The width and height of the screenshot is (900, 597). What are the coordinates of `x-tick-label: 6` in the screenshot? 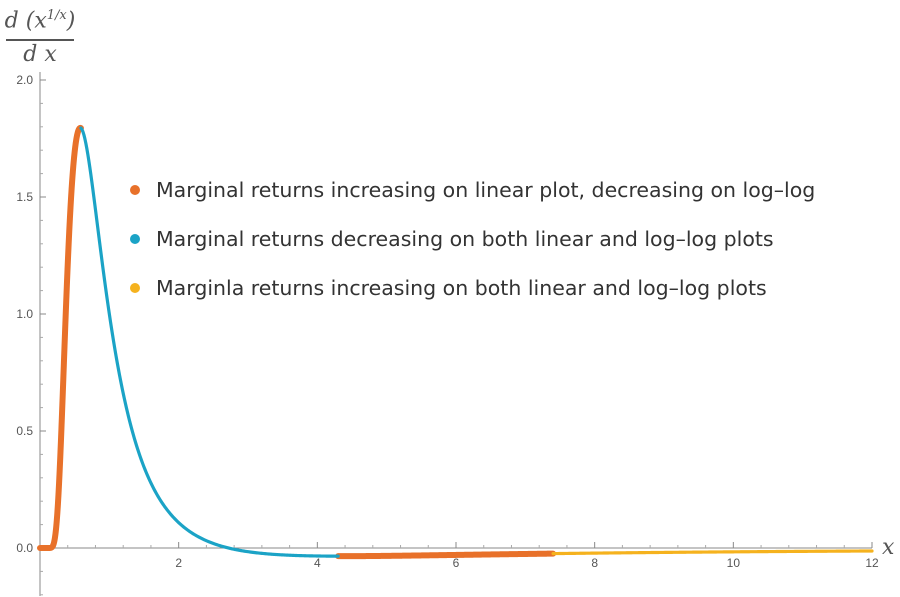 It's located at (456, 563).